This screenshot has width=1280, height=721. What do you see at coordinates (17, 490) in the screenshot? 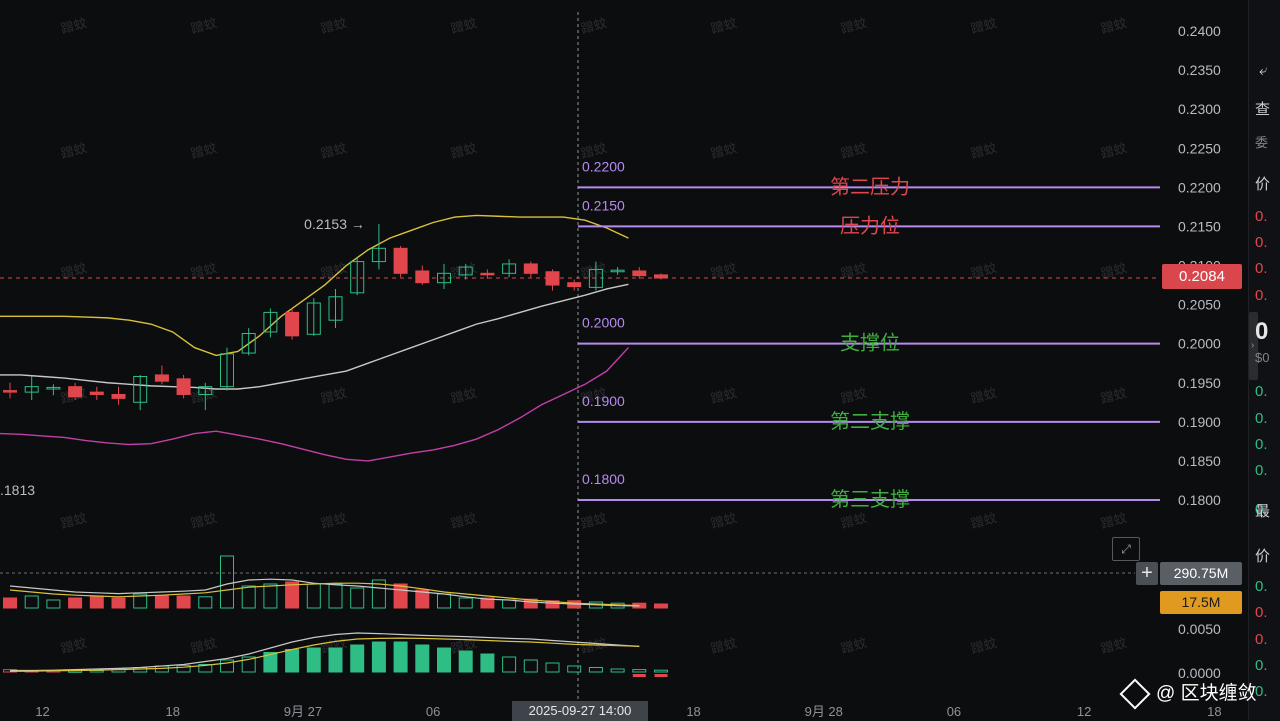
I see `low-price-label: .1813` at bounding box center [17, 490].